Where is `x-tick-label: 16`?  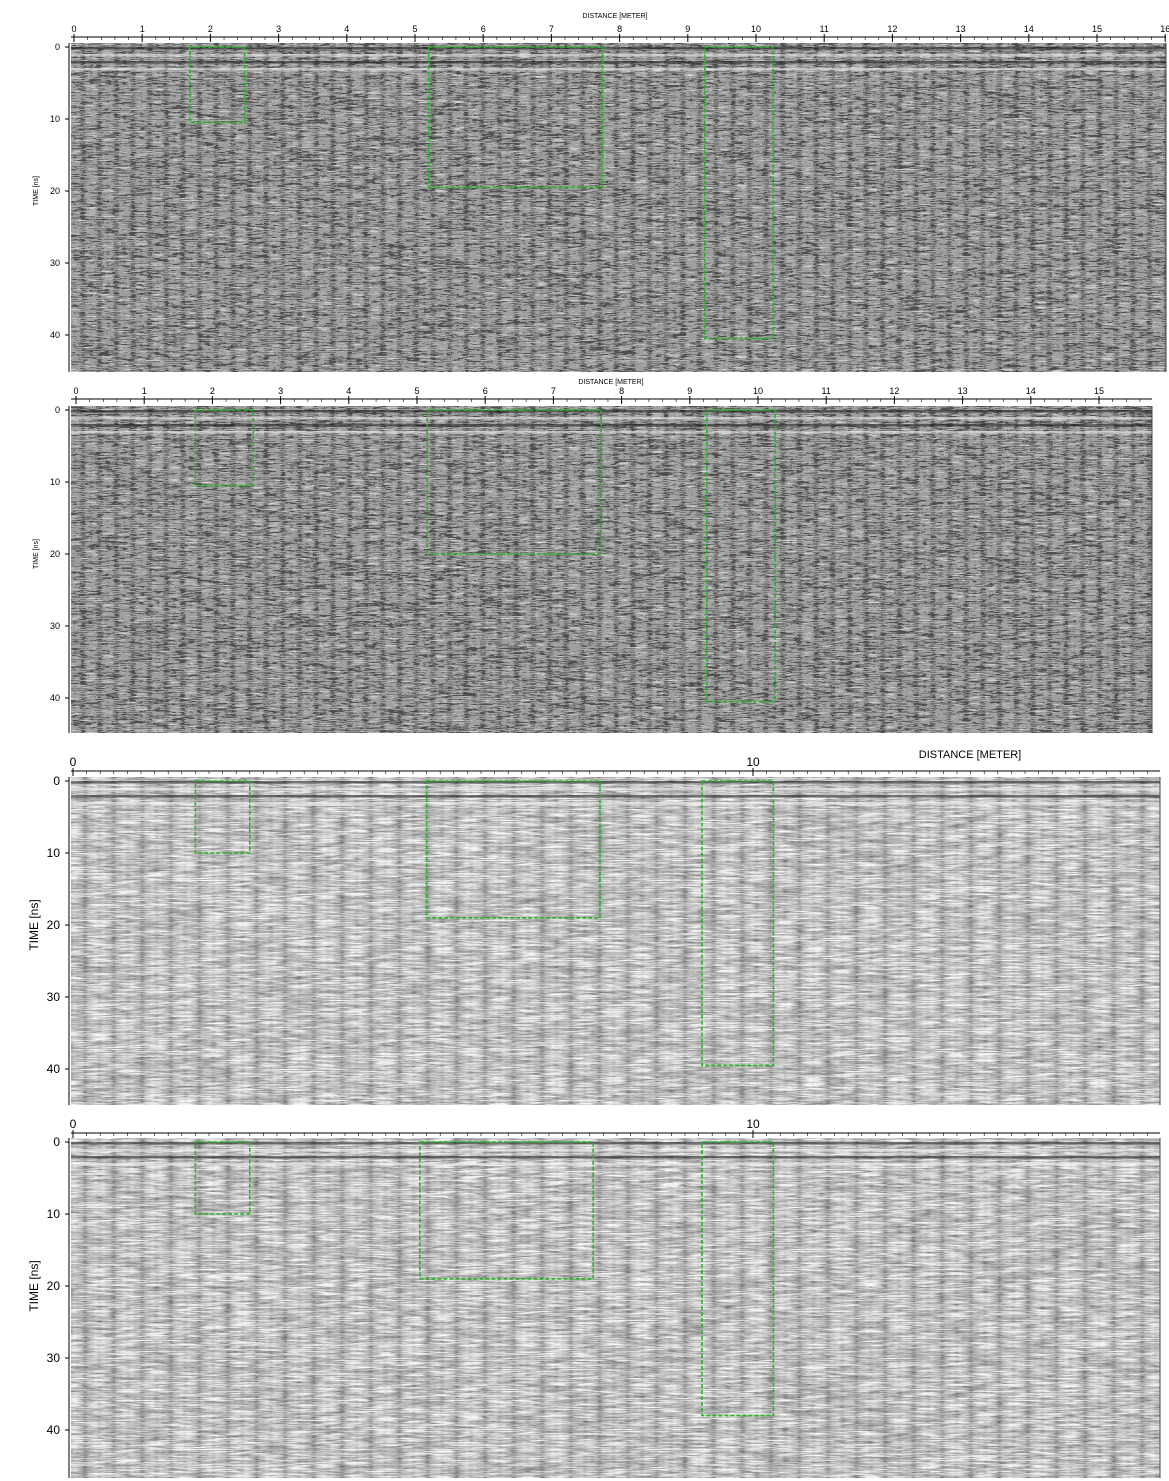
x-tick-label: 16 is located at coordinates (1164, 29).